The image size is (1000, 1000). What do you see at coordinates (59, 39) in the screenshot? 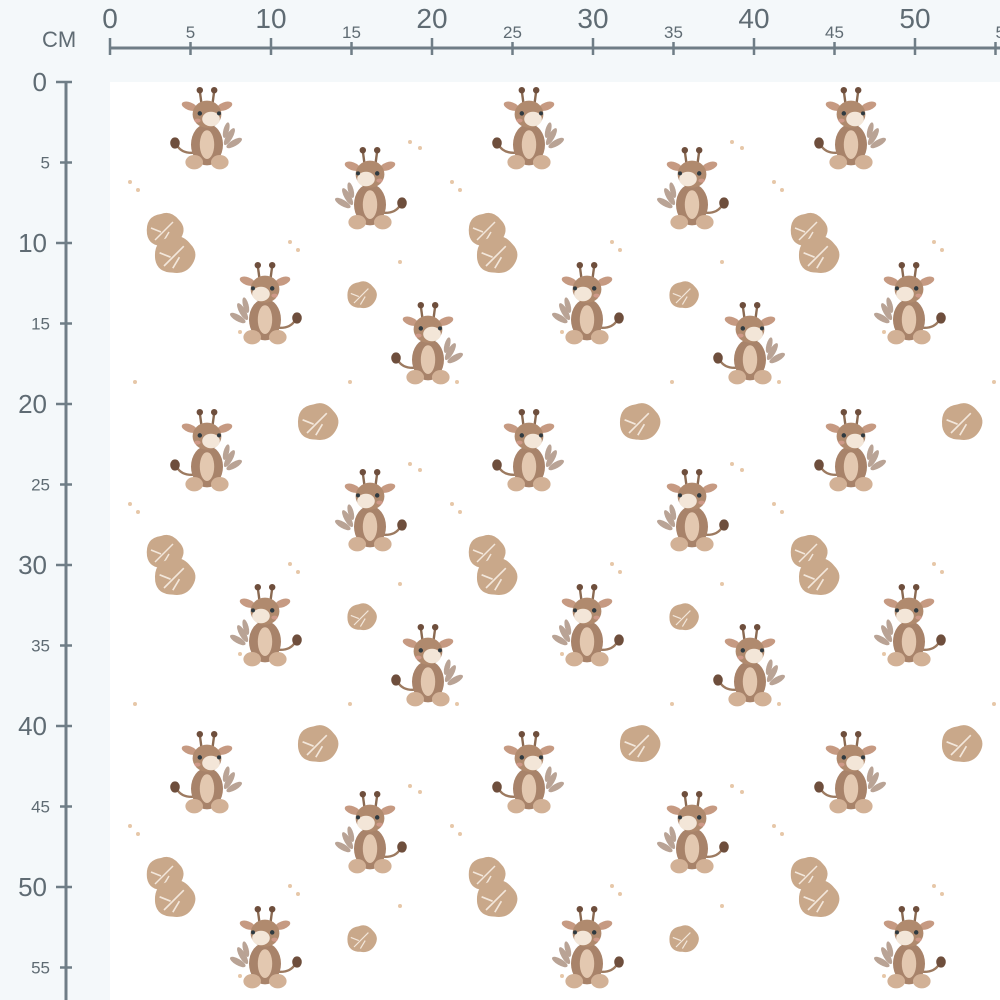
I see `unit-label: CM` at bounding box center [59, 39].